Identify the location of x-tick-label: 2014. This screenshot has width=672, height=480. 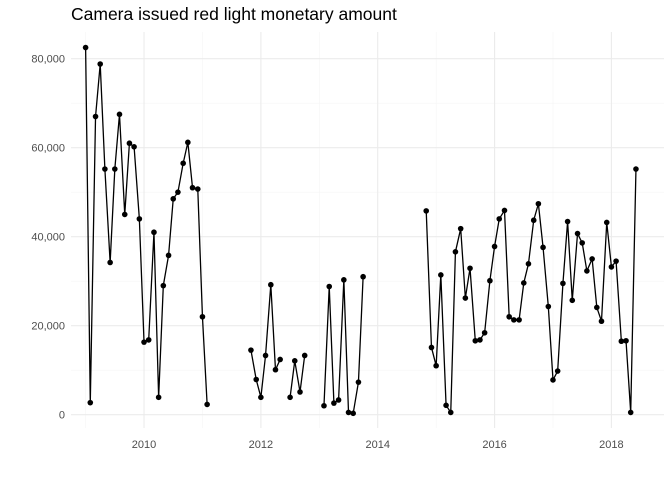
(377, 445).